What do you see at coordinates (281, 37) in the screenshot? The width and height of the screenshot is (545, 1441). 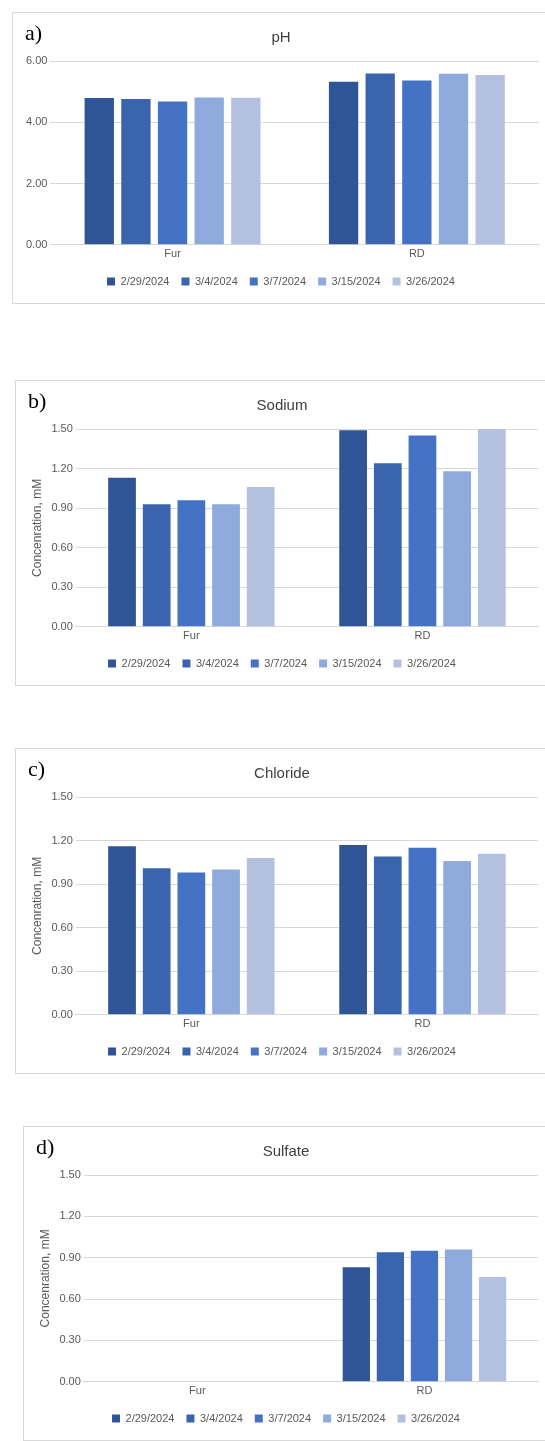 I see `chart-title: pH` at bounding box center [281, 37].